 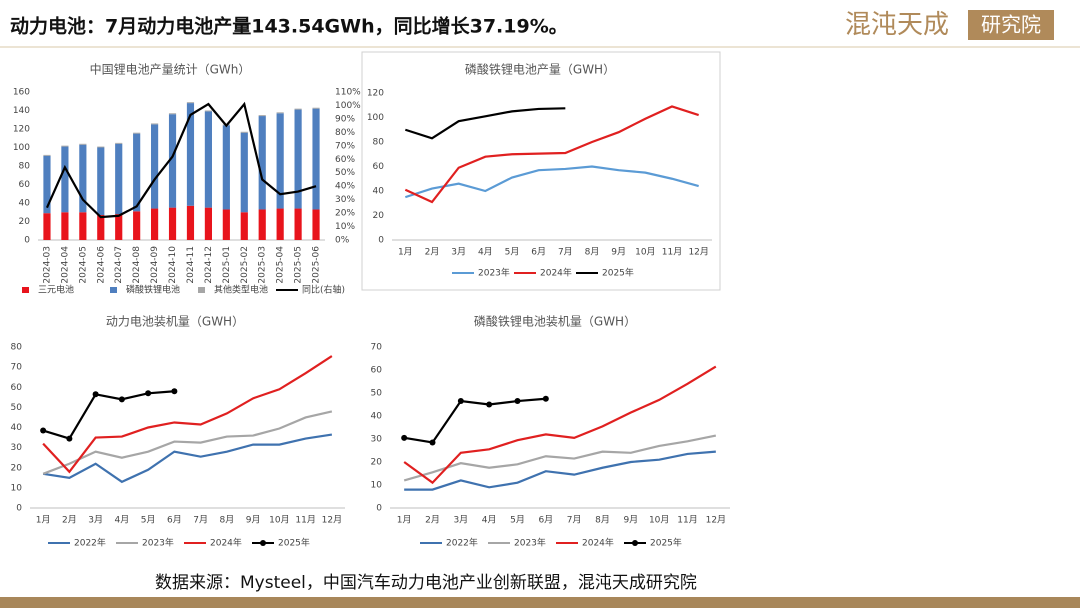 I want to click on x-tick-label: 6月, so click(x=538, y=252).